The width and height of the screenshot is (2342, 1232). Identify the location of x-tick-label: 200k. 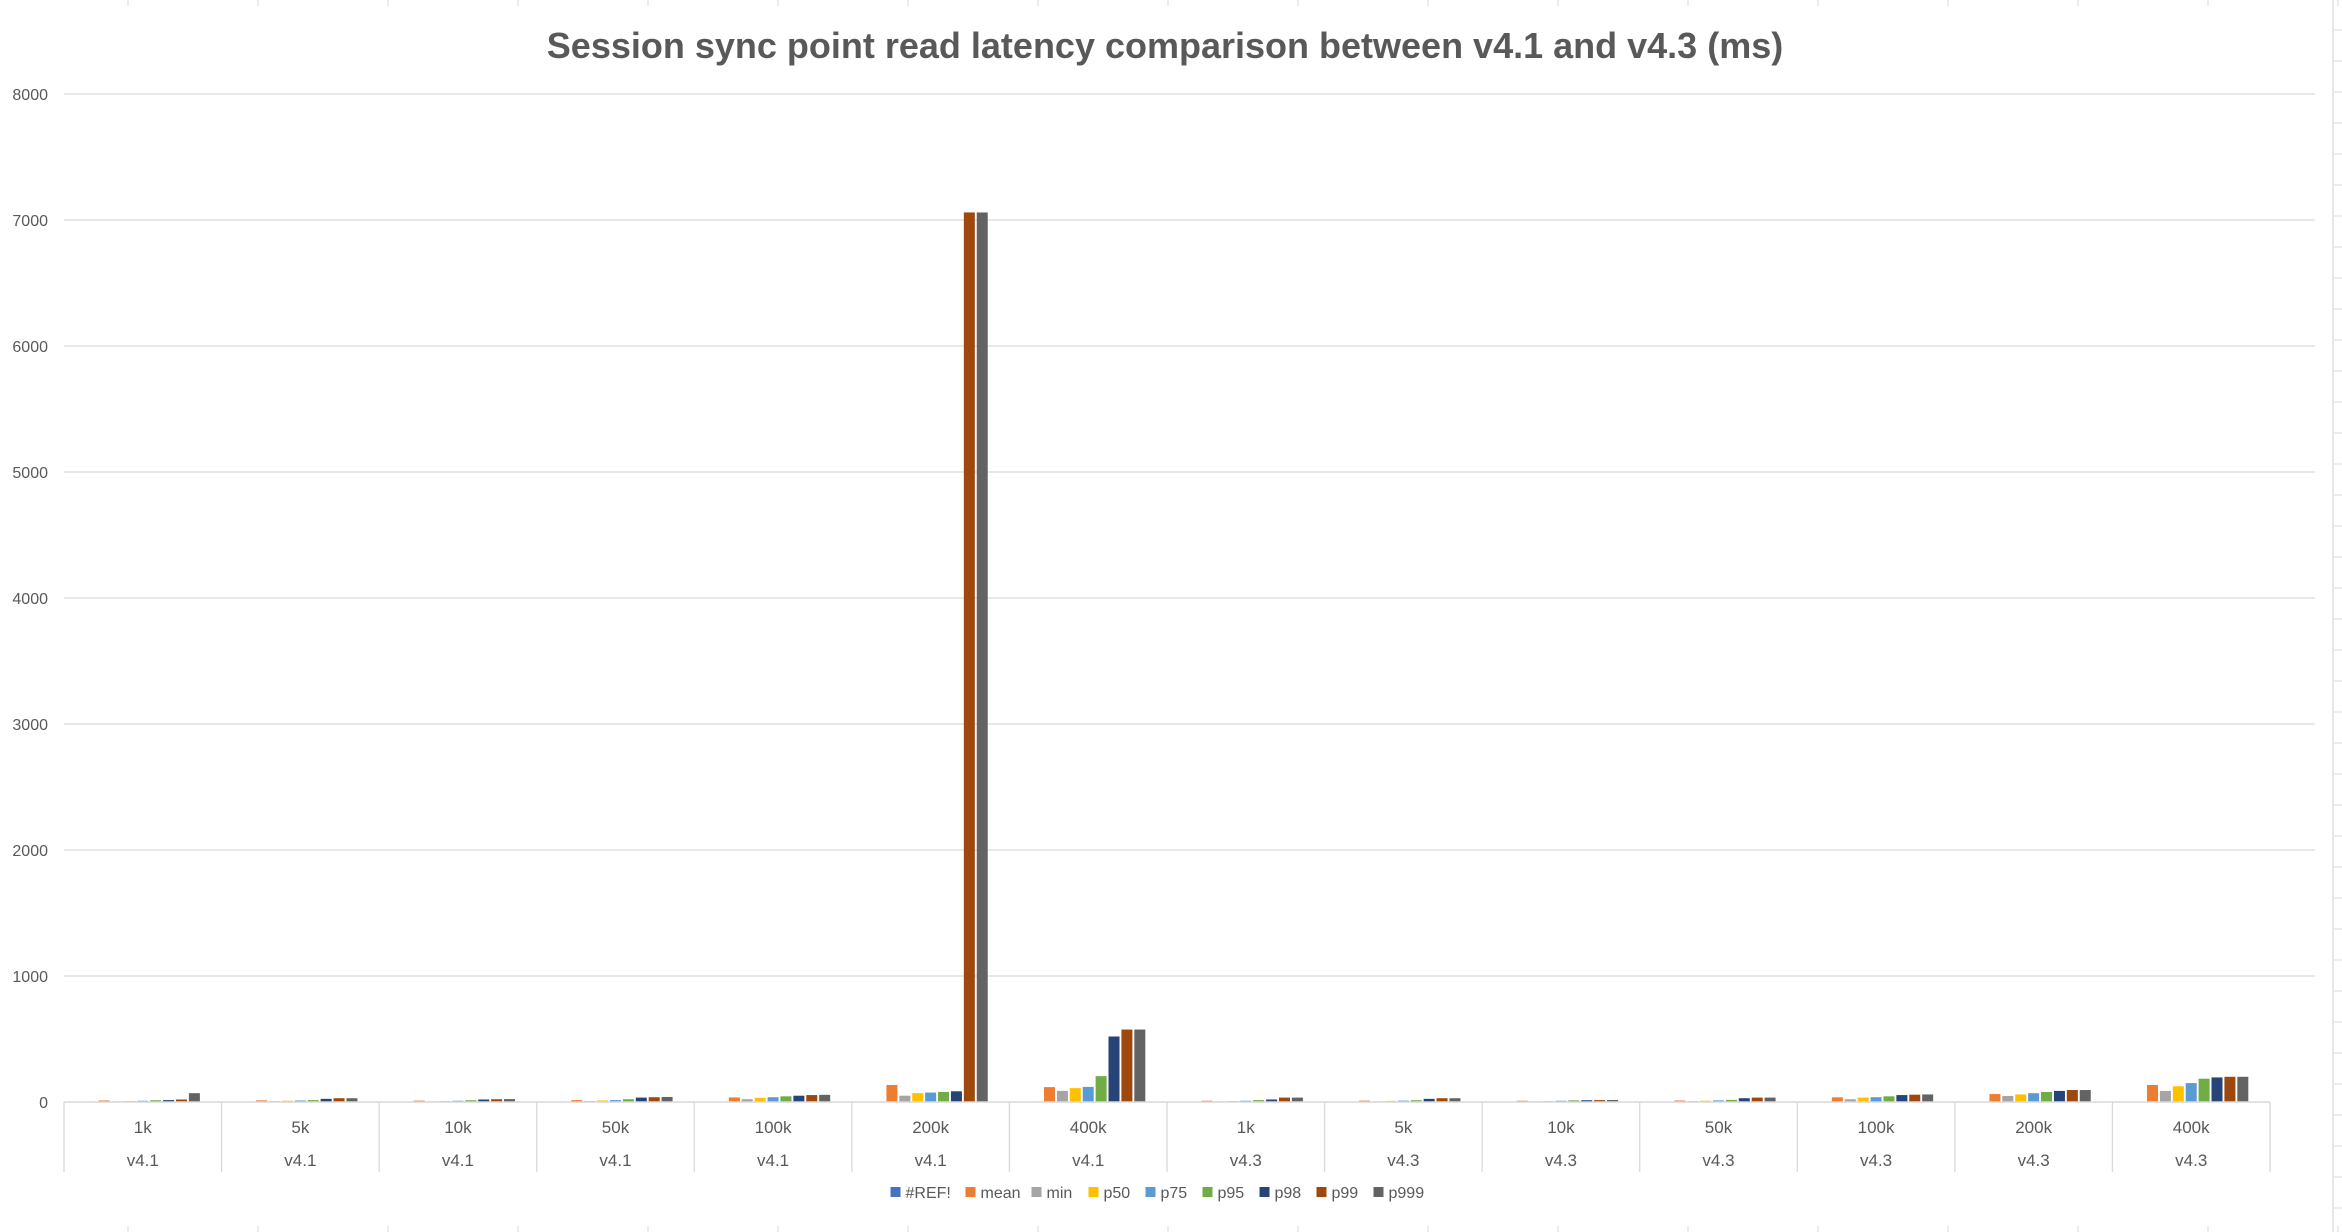
(2033, 1127).